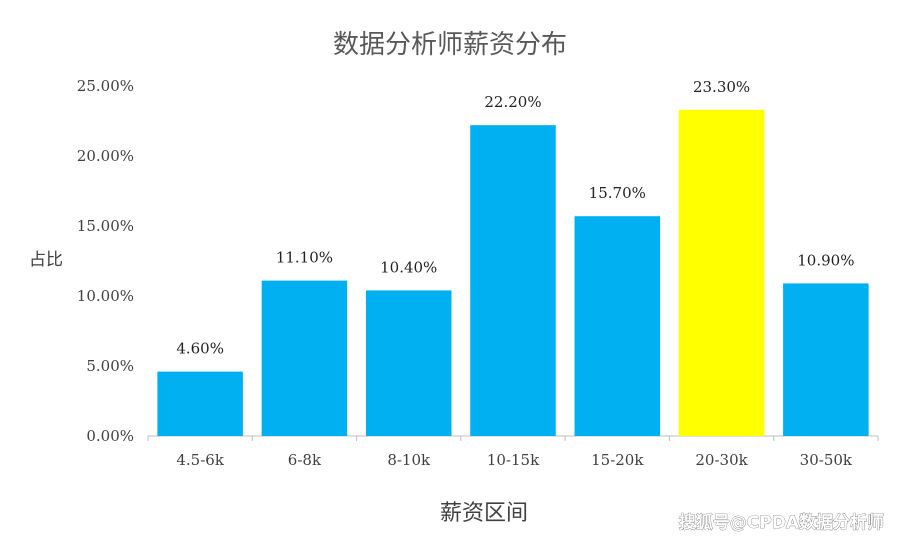 The width and height of the screenshot is (900, 540). I want to click on x-tick-label: 30-50k, so click(826, 460).